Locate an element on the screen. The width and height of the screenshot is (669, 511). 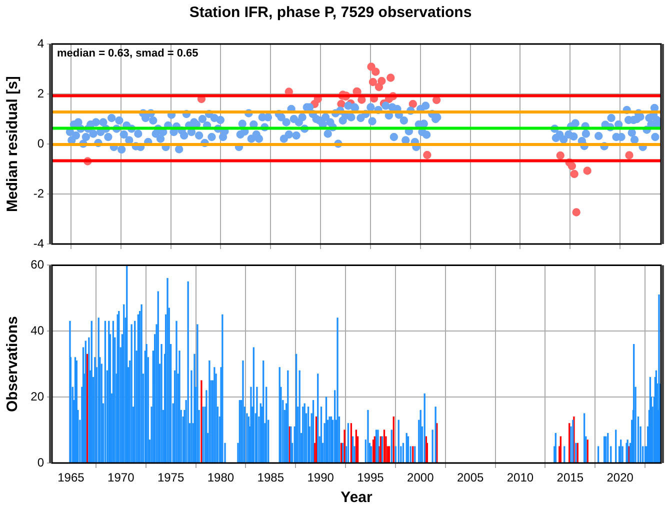
x-axis-title: Year is located at coordinates (356, 497).